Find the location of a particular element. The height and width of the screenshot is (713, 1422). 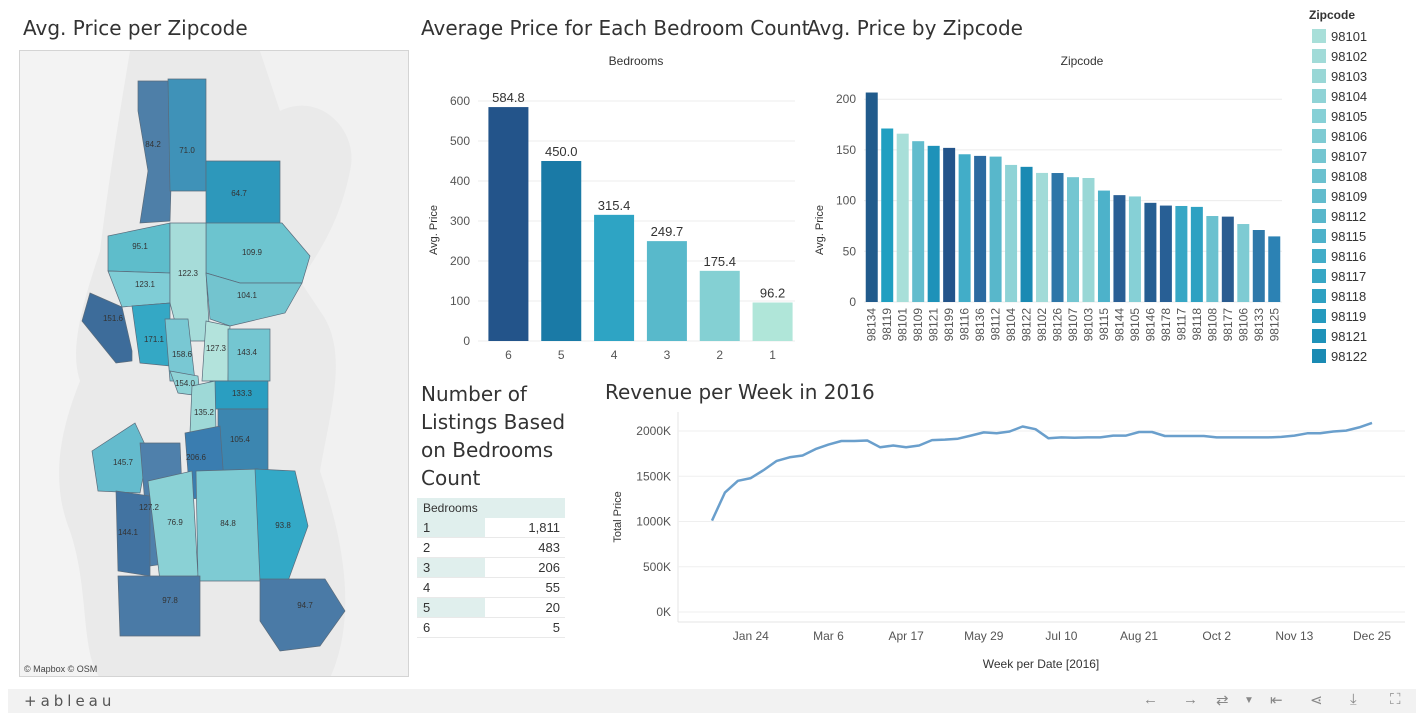

download-icon: ⤓ is located at coordinates (1353, 699).